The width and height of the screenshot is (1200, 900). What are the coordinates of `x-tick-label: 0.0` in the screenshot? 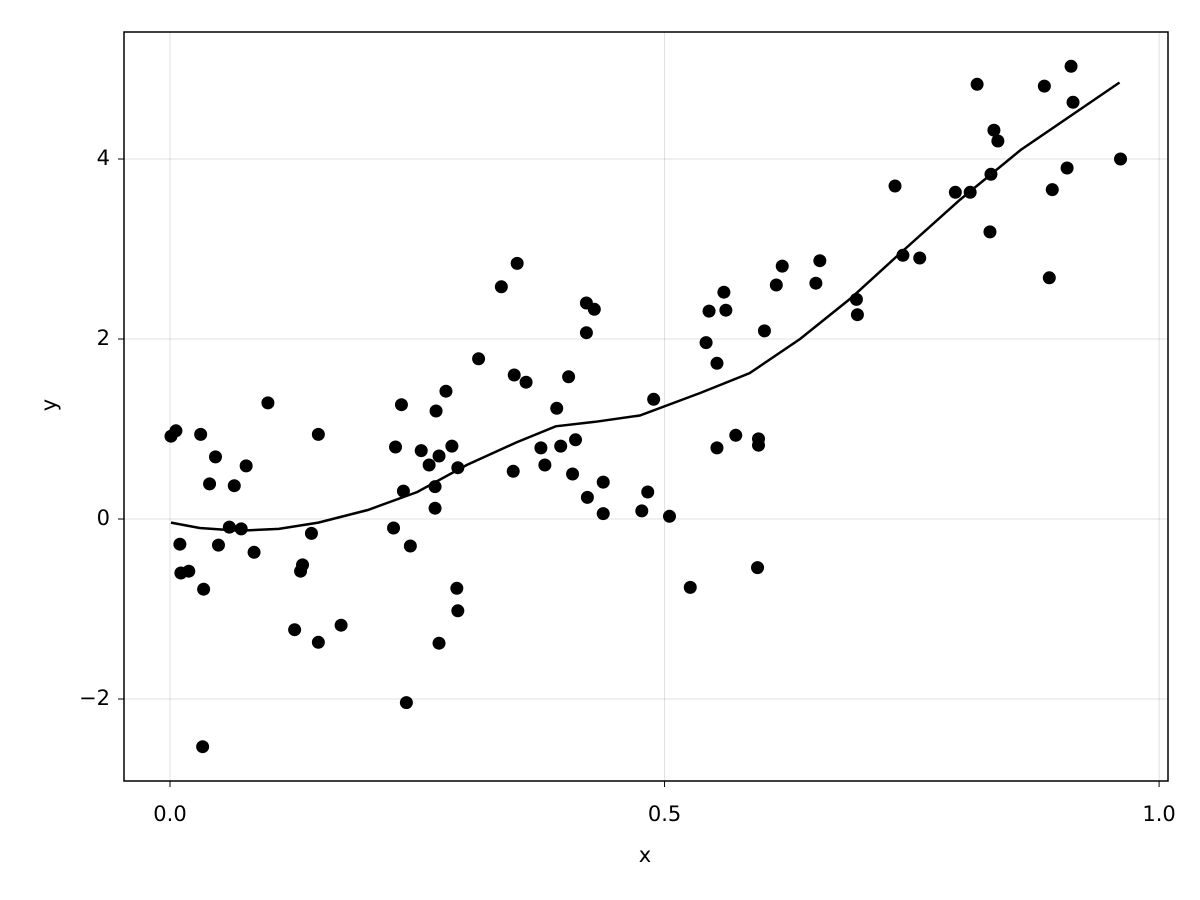 It's located at (169, 814).